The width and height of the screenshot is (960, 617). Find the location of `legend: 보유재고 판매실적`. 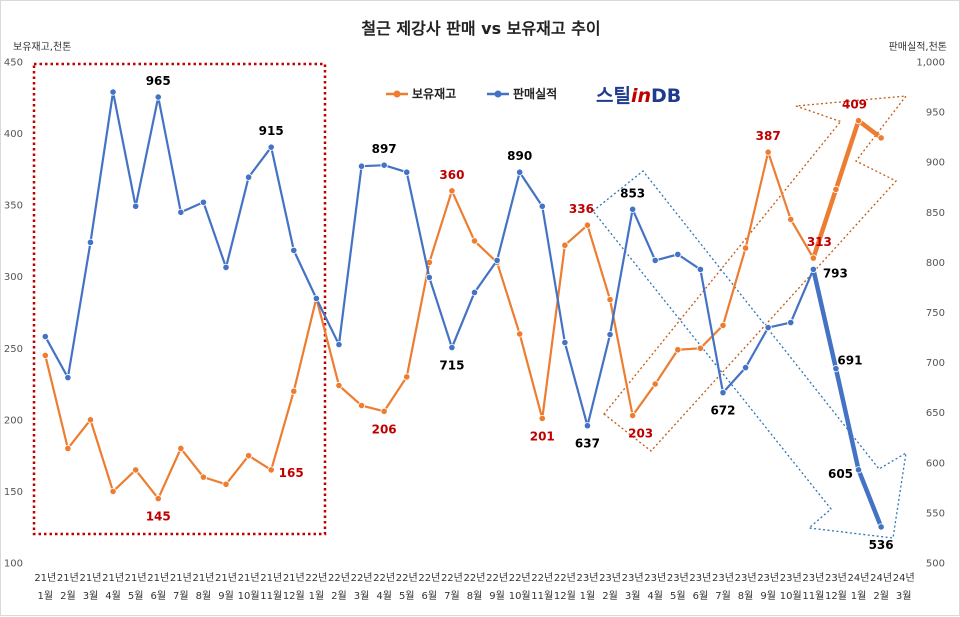

legend: 보유재고 판매실적 is located at coordinates (471, 93).